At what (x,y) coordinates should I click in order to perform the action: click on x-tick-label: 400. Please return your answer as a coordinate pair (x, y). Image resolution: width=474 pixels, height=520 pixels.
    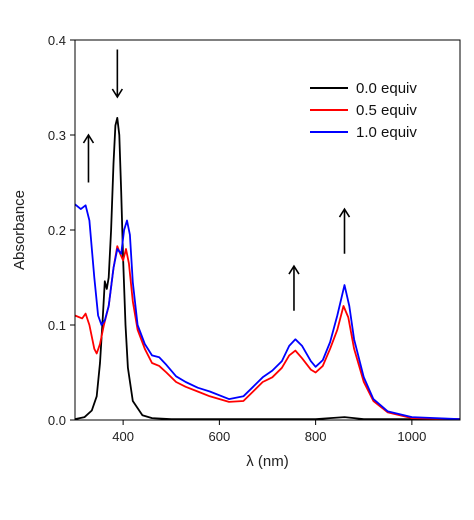
    Looking at the image, I should click on (123, 436).